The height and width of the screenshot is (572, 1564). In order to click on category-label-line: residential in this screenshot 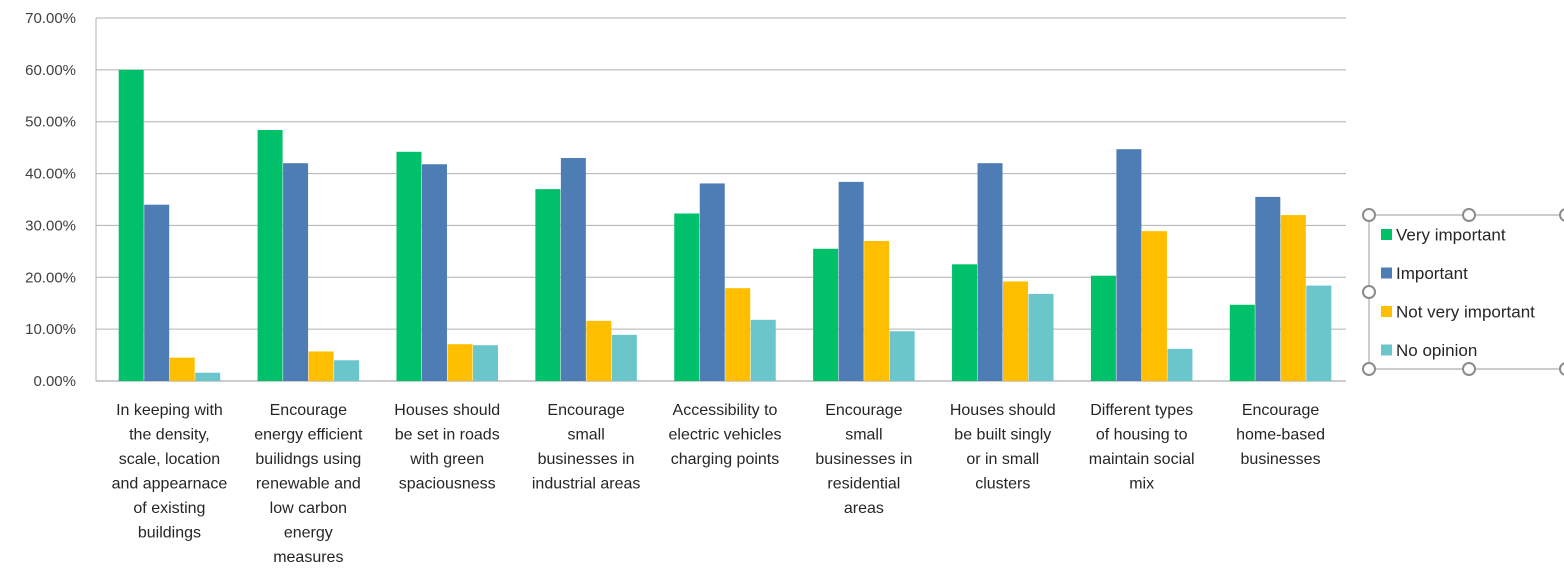, I will do `click(863, 484)`.